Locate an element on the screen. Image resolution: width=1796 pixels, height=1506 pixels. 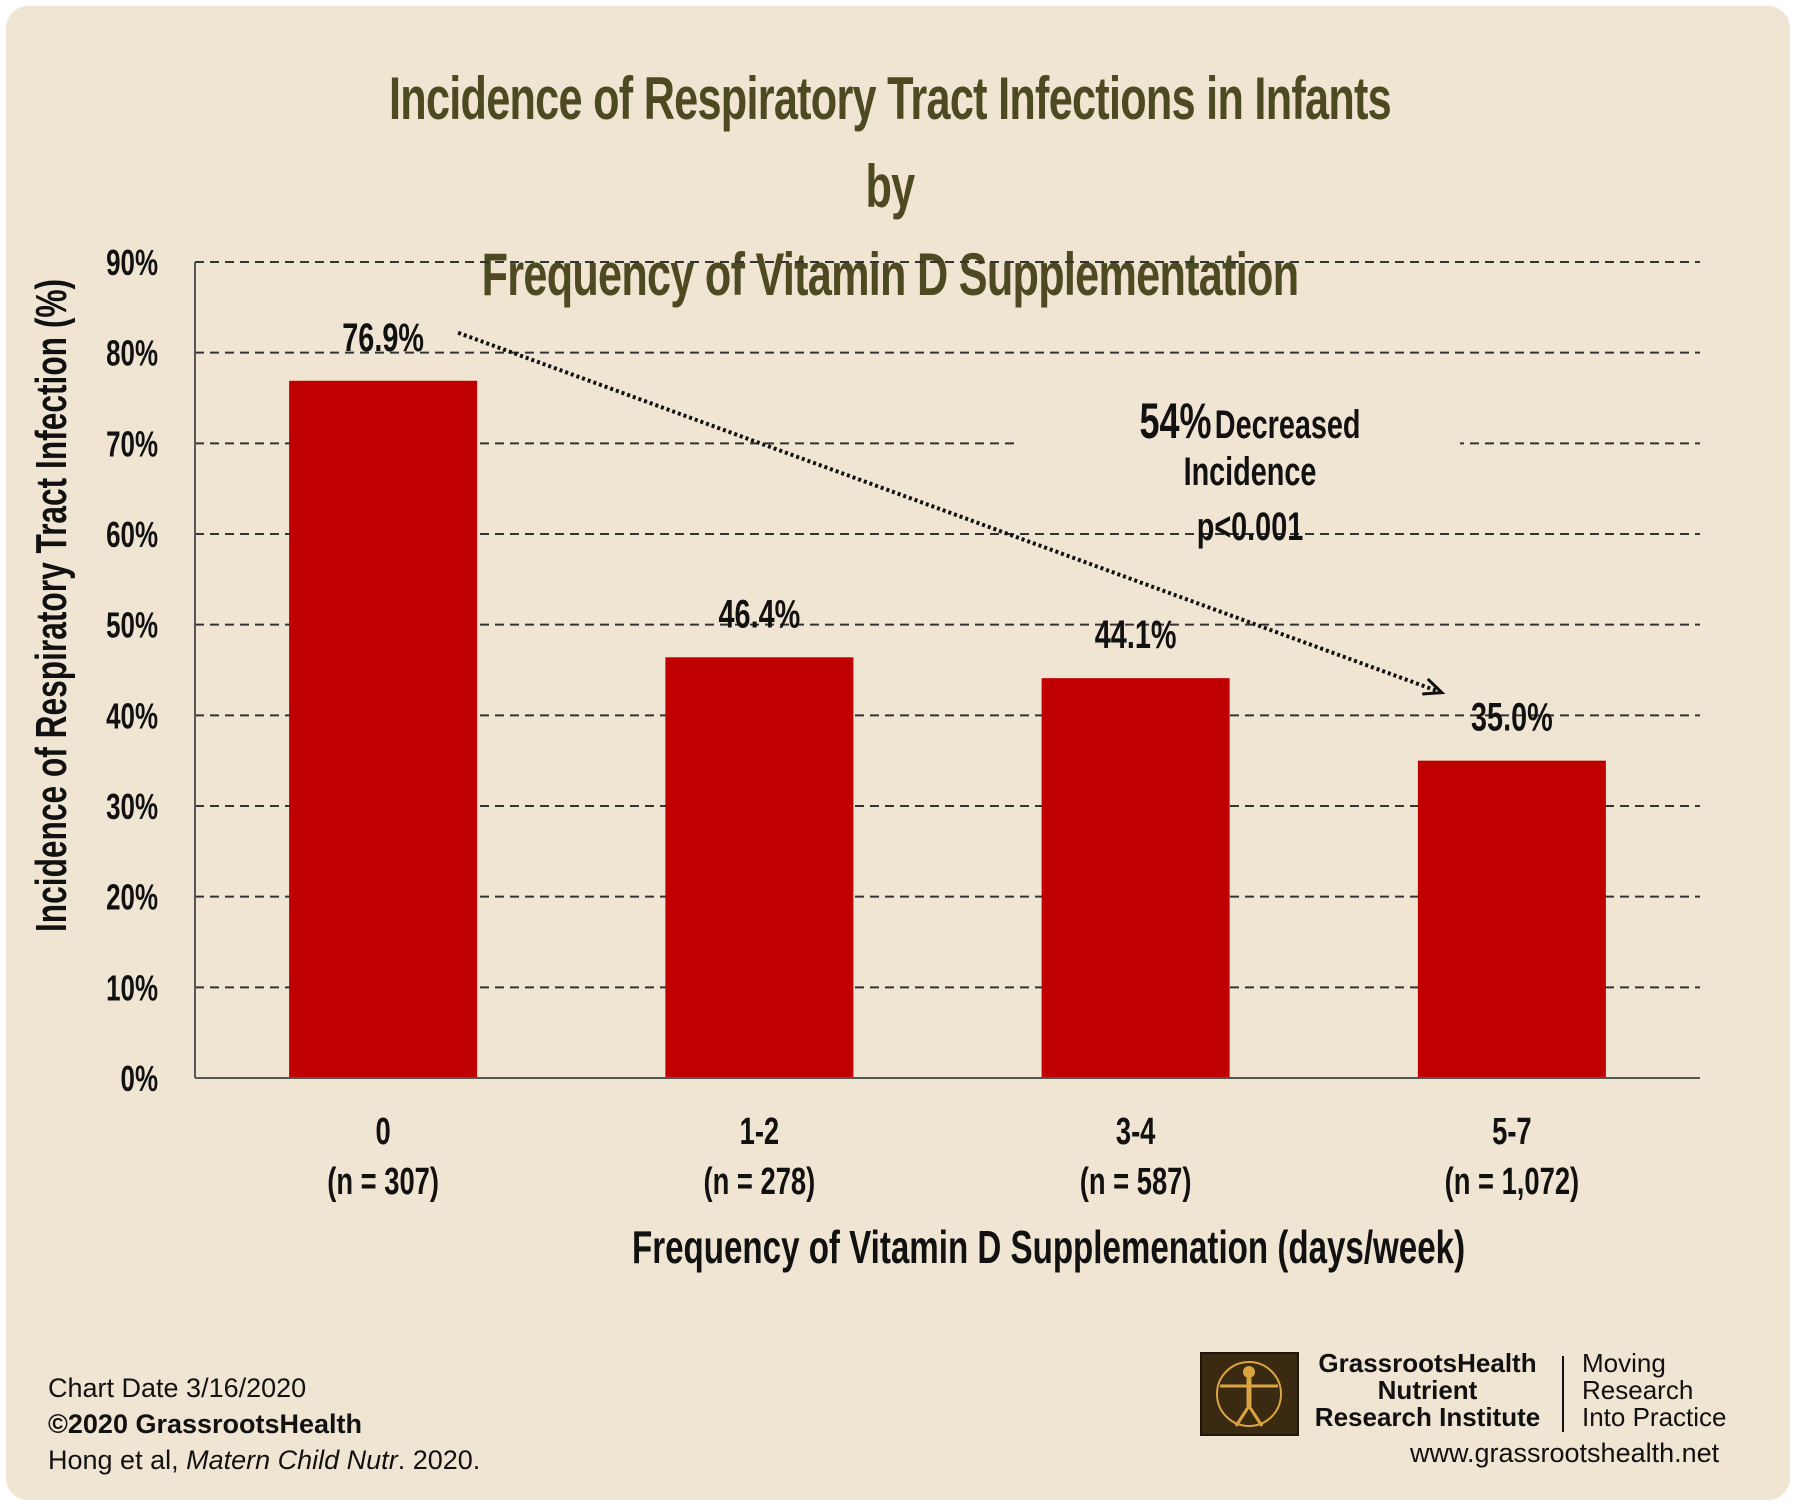
y-tick-label: 90% is located at coordinates (132, 263).